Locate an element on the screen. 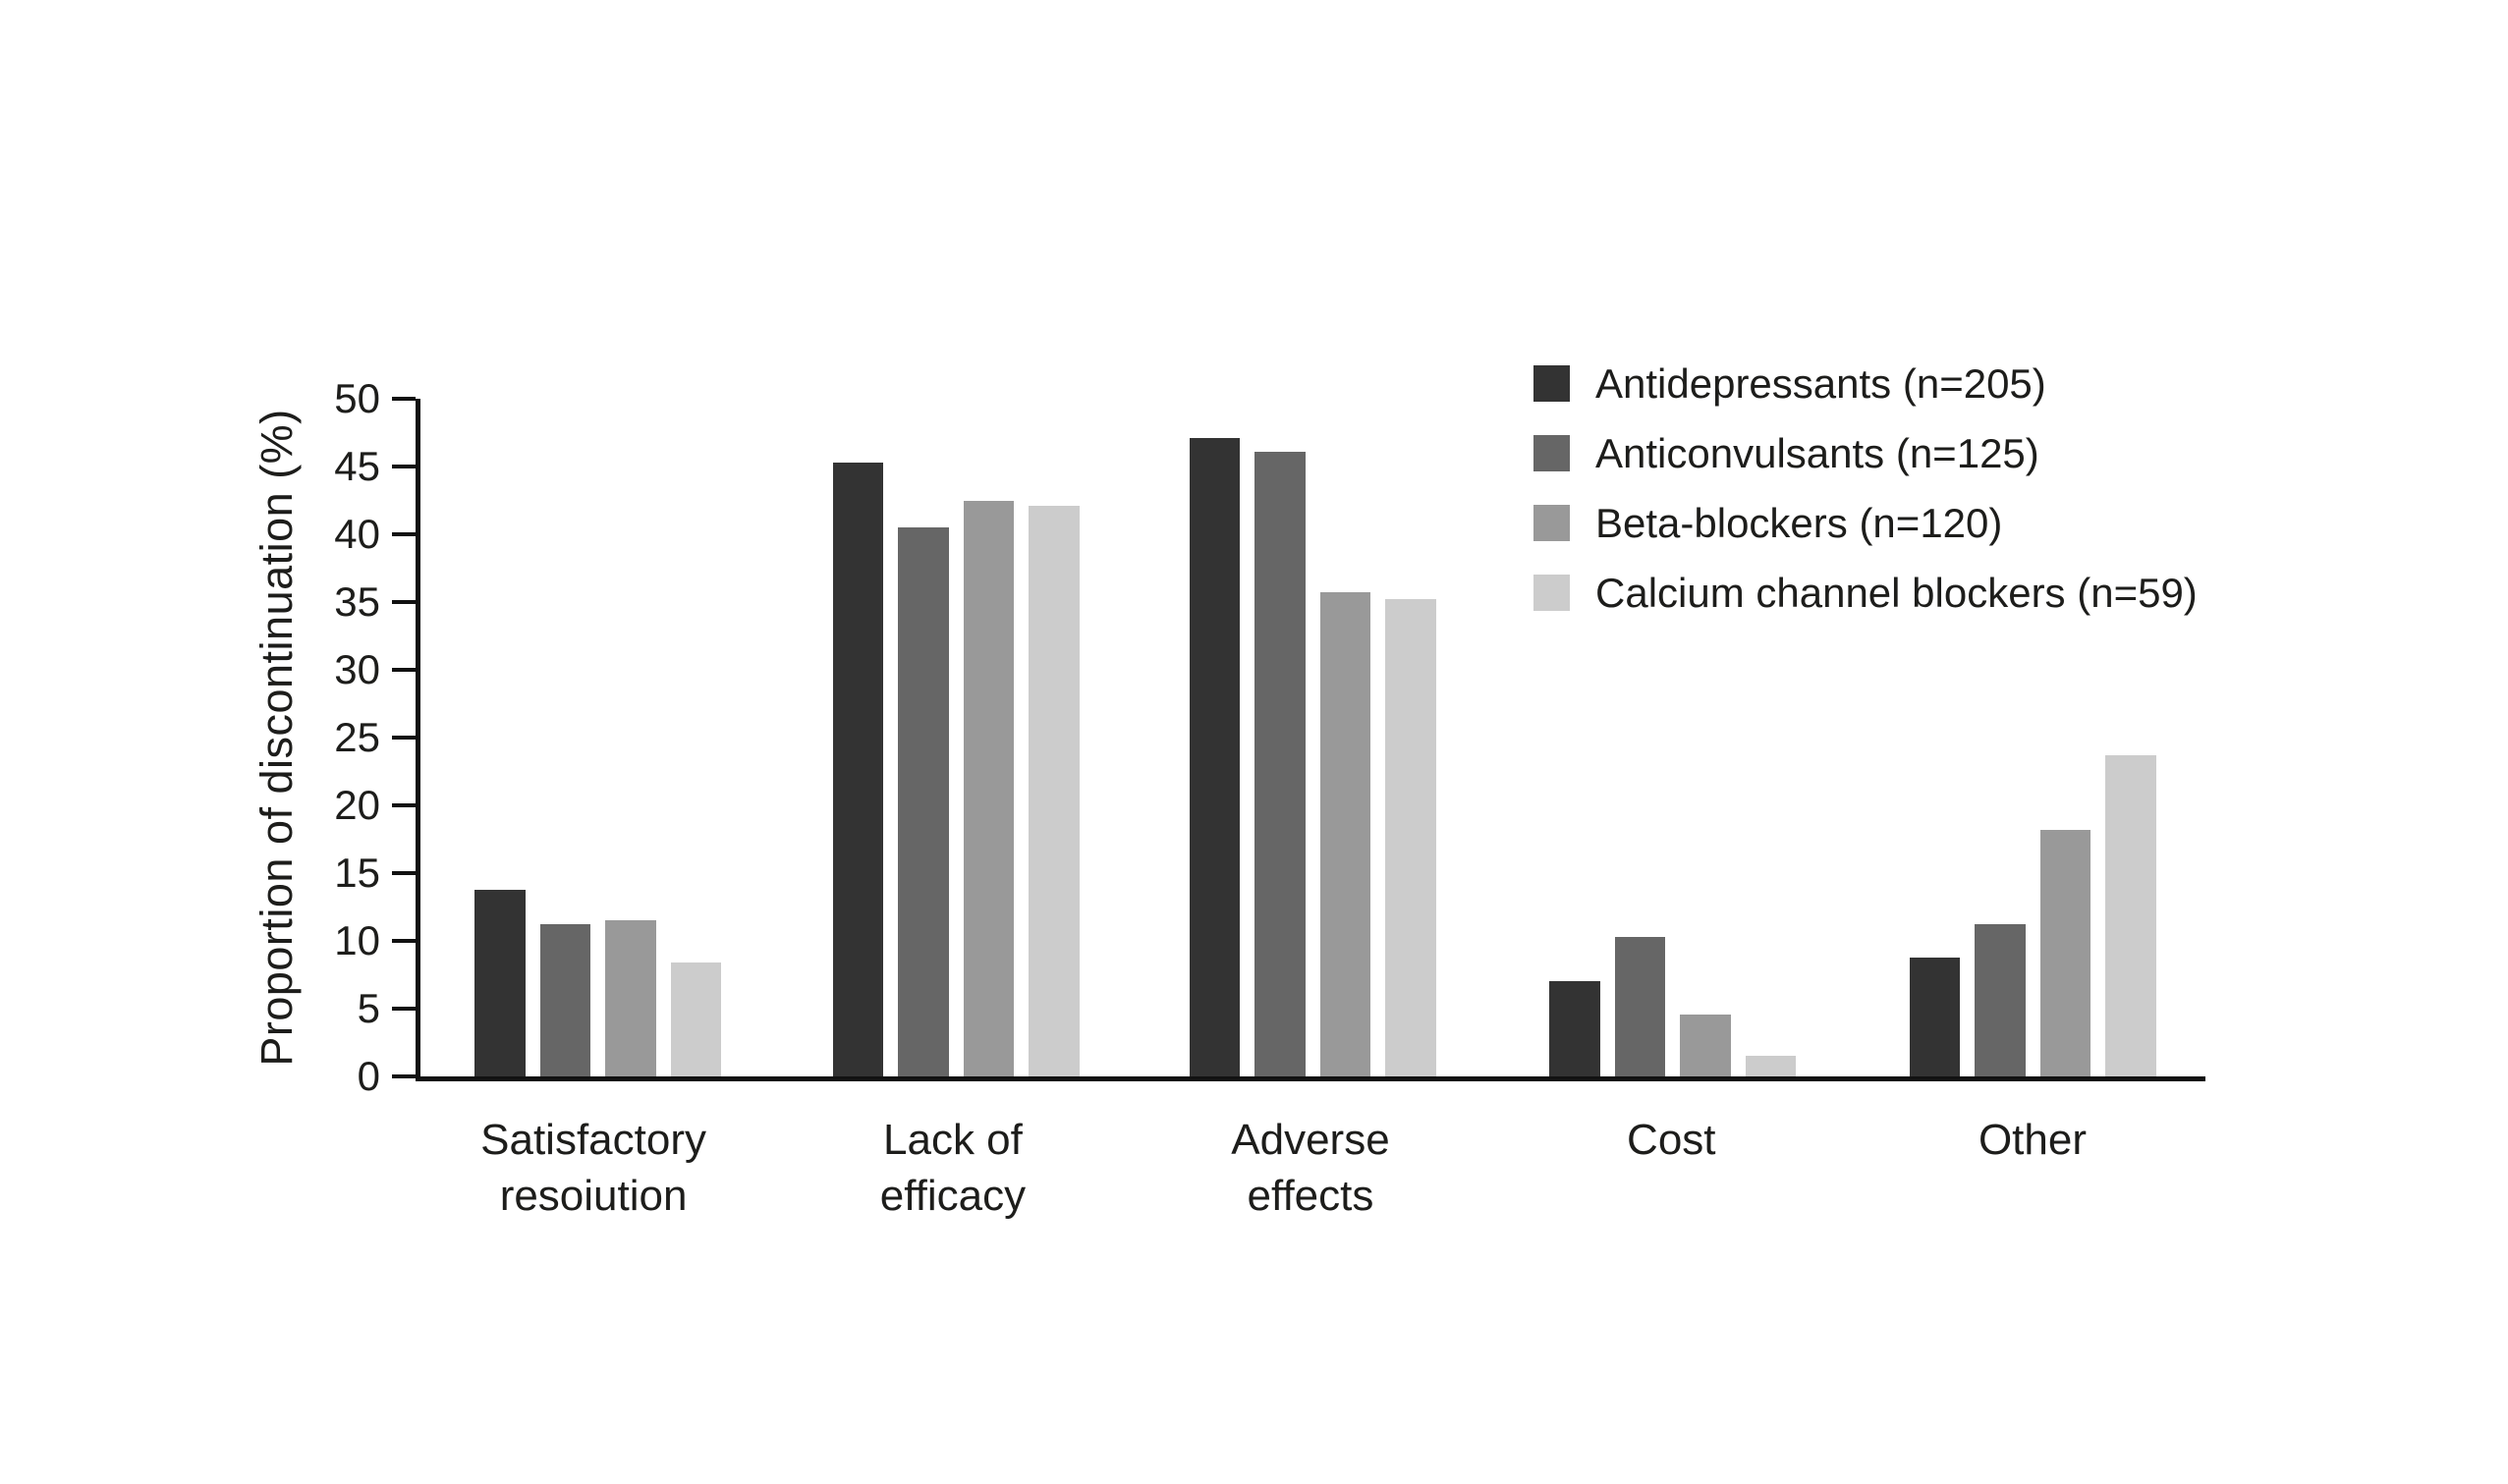 This screenshot has height=1484, width=2508. y-tick-label: 15 is located at coordinates (357, 873).